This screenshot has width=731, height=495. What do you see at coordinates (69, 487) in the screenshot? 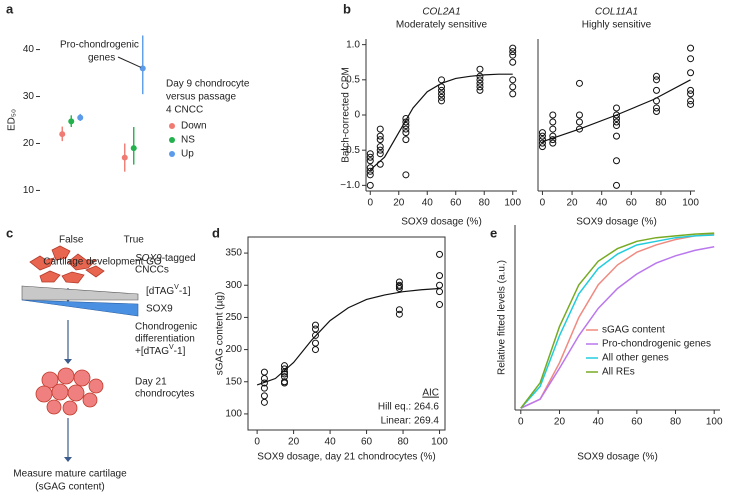
I see `measure-label: (sGAG content)` at bounding box center [69, 487].